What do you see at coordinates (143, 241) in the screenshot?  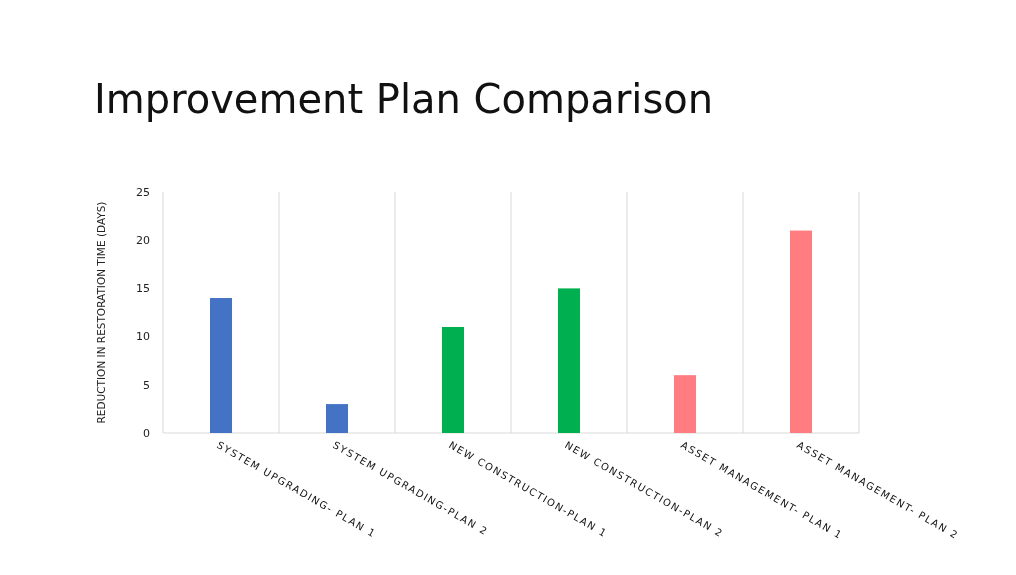 I see `y-tick-label: 20` at bounding box center [143, 241].